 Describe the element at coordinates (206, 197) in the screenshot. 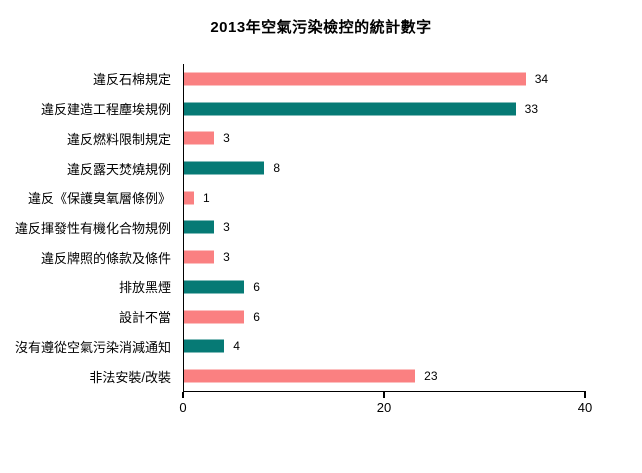

I see `value-label: 1` at that location.